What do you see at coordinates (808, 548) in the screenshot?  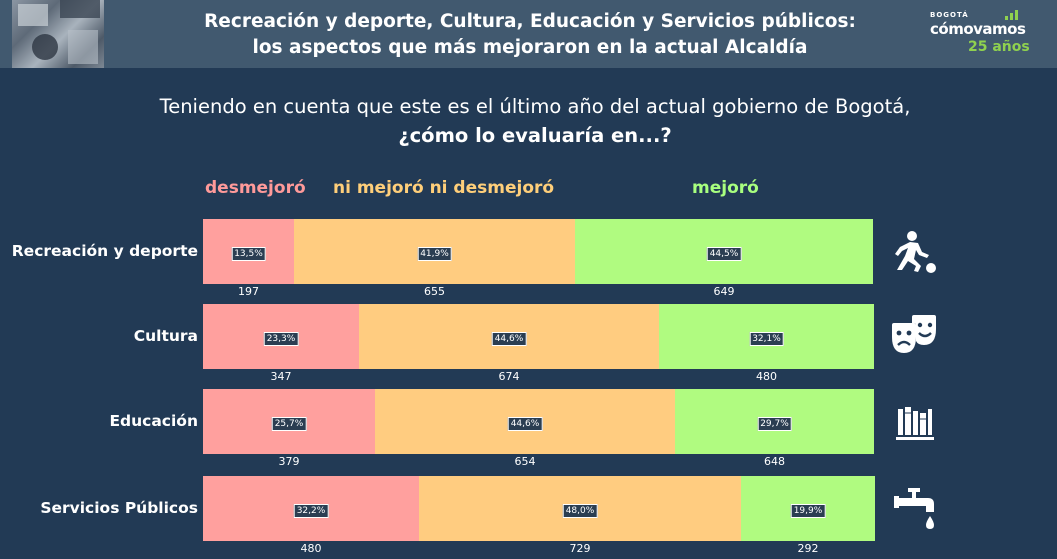 I see `count-label: 292` at bounding box center [808, 548].